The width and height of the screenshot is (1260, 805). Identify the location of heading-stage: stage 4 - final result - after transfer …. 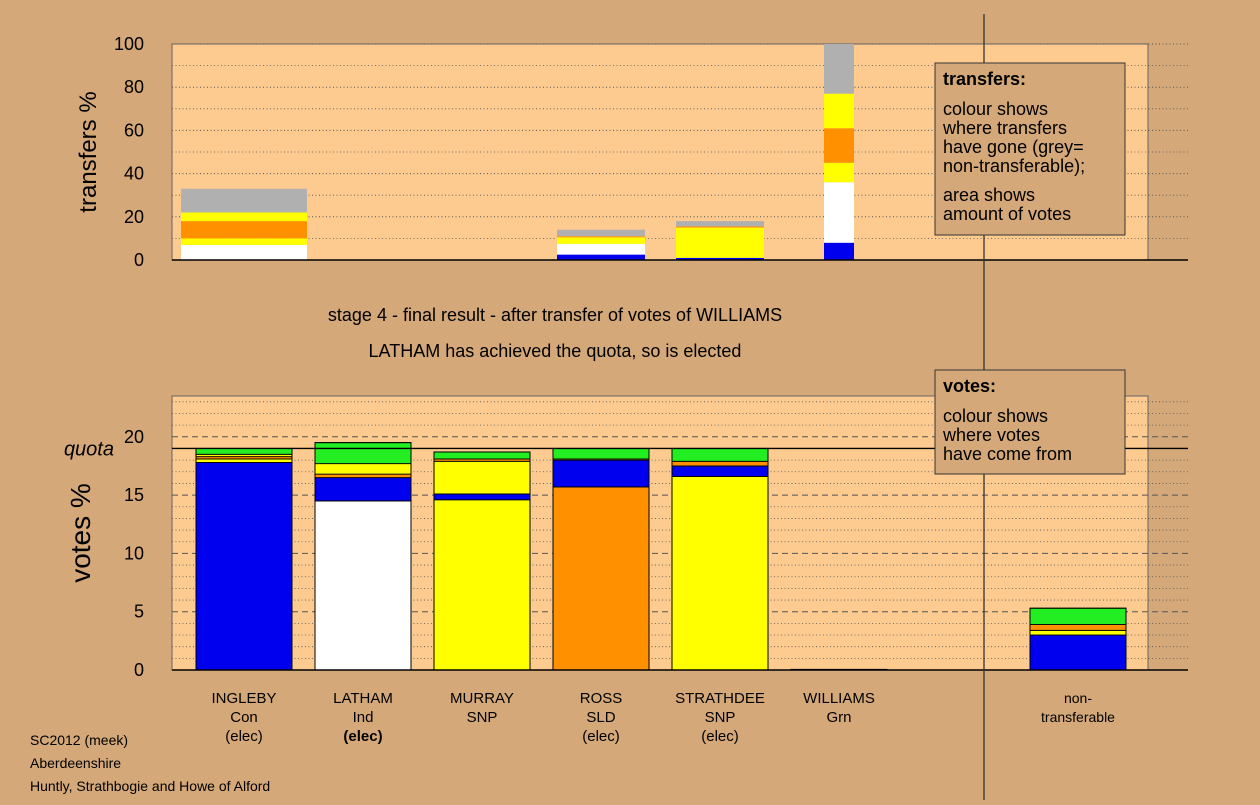
(555, 315).